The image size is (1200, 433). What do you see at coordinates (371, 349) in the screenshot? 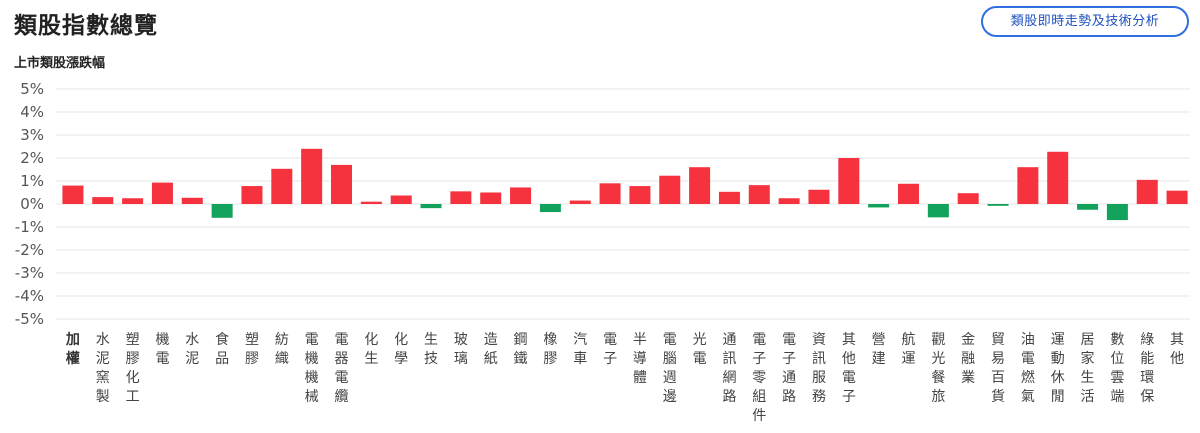
I see `category-label: 化生` at bounding box center [371, 349].